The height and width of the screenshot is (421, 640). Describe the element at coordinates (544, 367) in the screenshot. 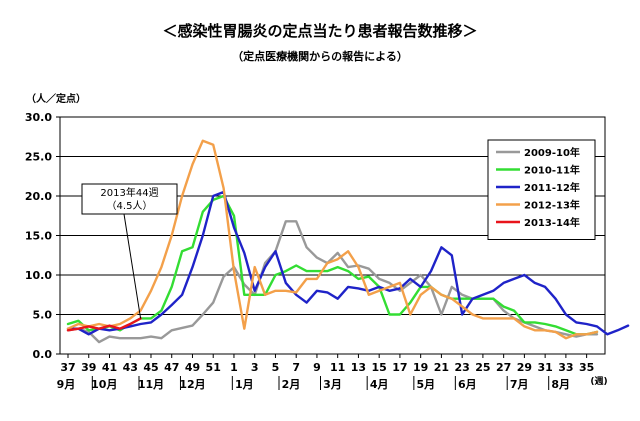

I see `x-tick-label: 31` at that location.